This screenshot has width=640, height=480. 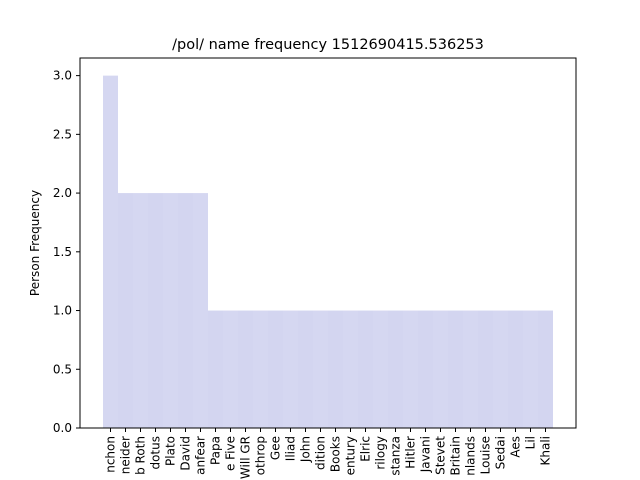 I want to click on x-tick-label: Papa, so click(x=216, y=450).